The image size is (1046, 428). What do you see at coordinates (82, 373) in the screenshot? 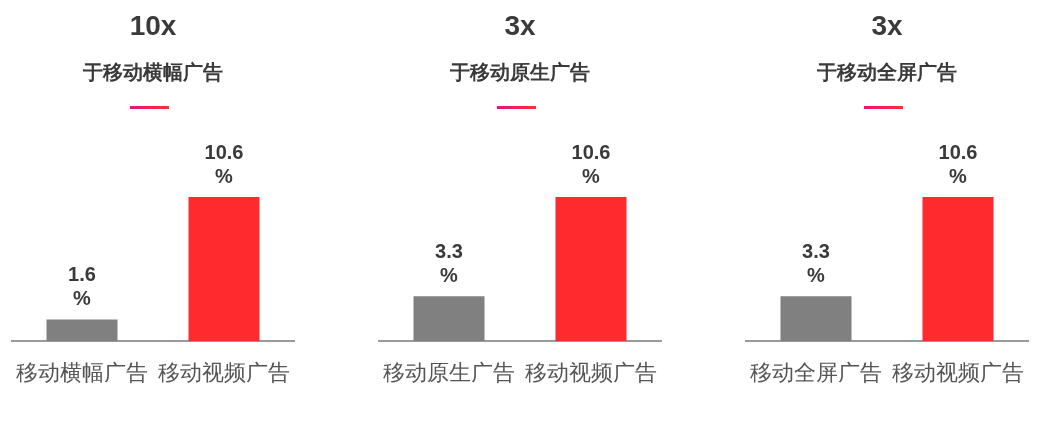
I see `x-tick-label: 移动横幅广告` at bounding box center [82, 373].